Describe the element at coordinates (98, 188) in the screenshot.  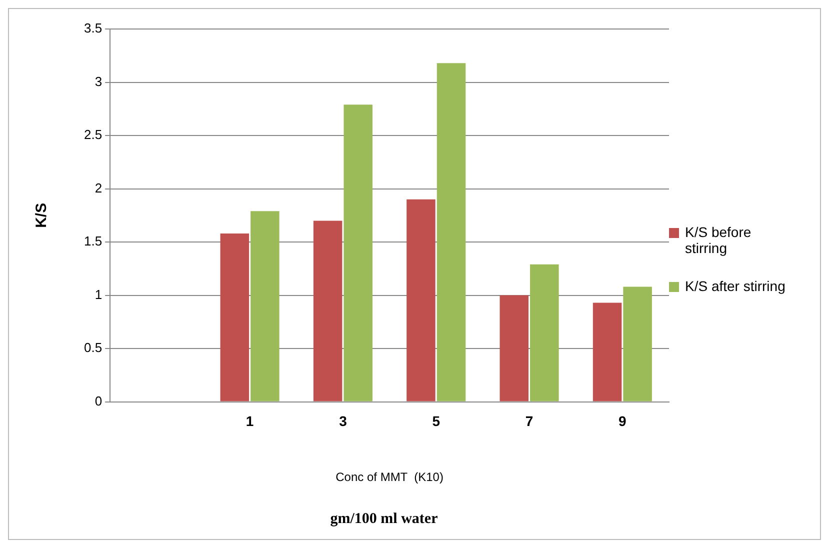
I see `y-tick-label: 2` at that location.